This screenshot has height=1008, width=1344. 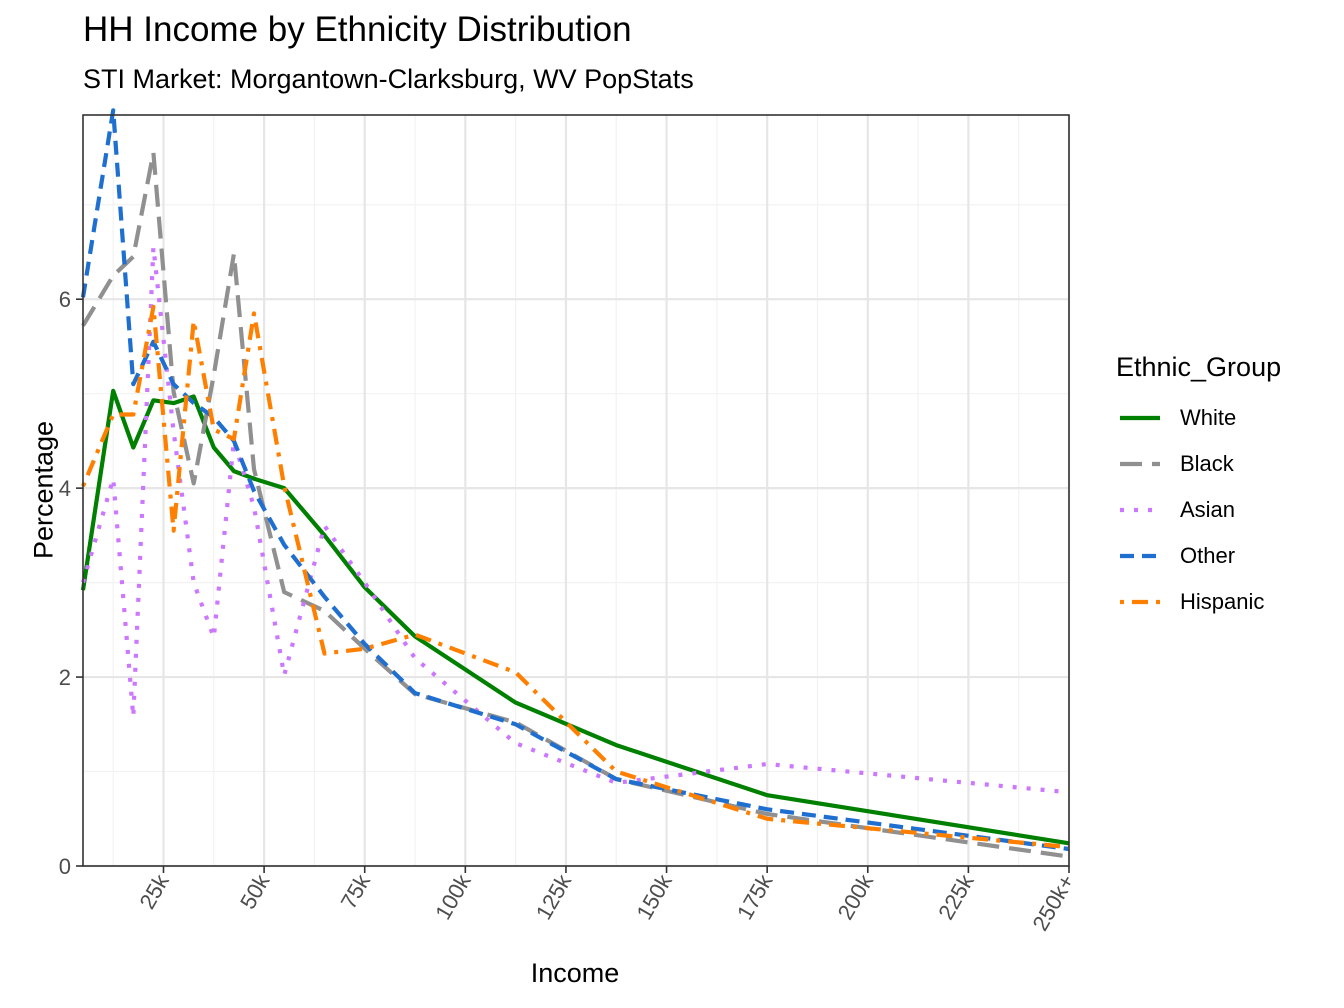 What do you see at coordinates (1207, 463) in the screenshot?
I see `legend-label: Black` at bounding box center [1207, 463].